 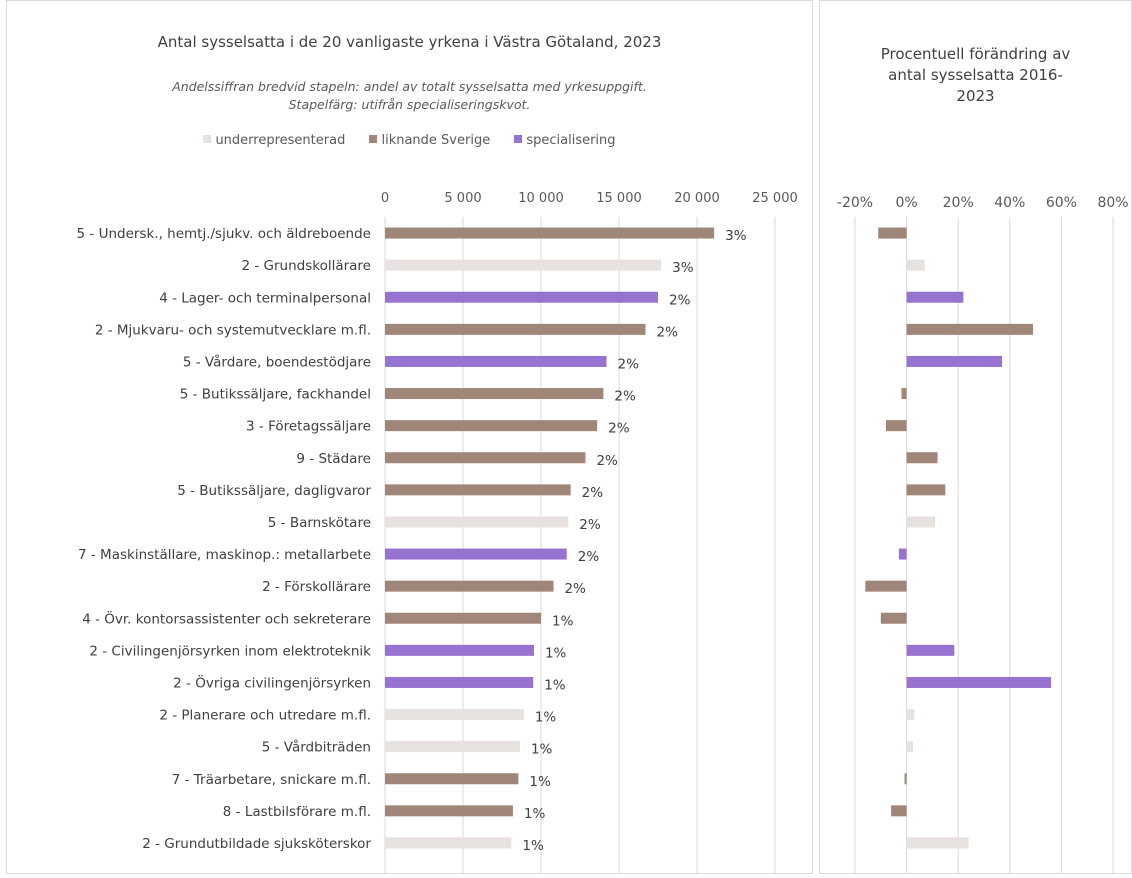 What do you see at coordinates (385, 198) in the screenshot?
I see `x-tick-label: 0` at bounding box center [385, 198].